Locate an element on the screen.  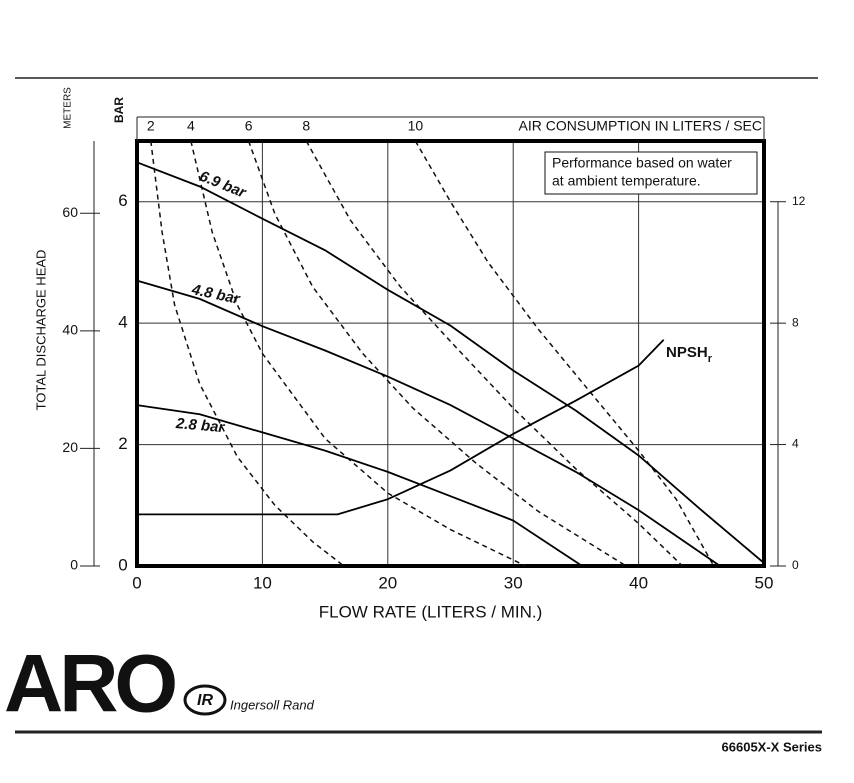
series-name: 2.8 bar is located at coordinates (200, 425).